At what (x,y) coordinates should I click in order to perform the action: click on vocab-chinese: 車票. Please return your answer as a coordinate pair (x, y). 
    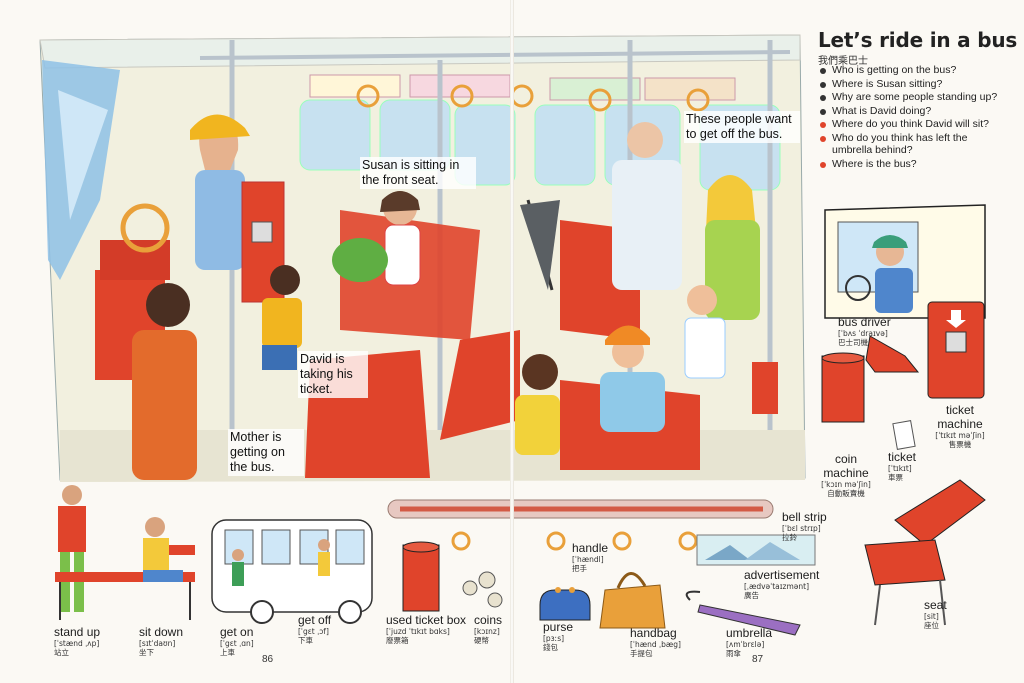
    Looking at the image, I should click on (895, 477).